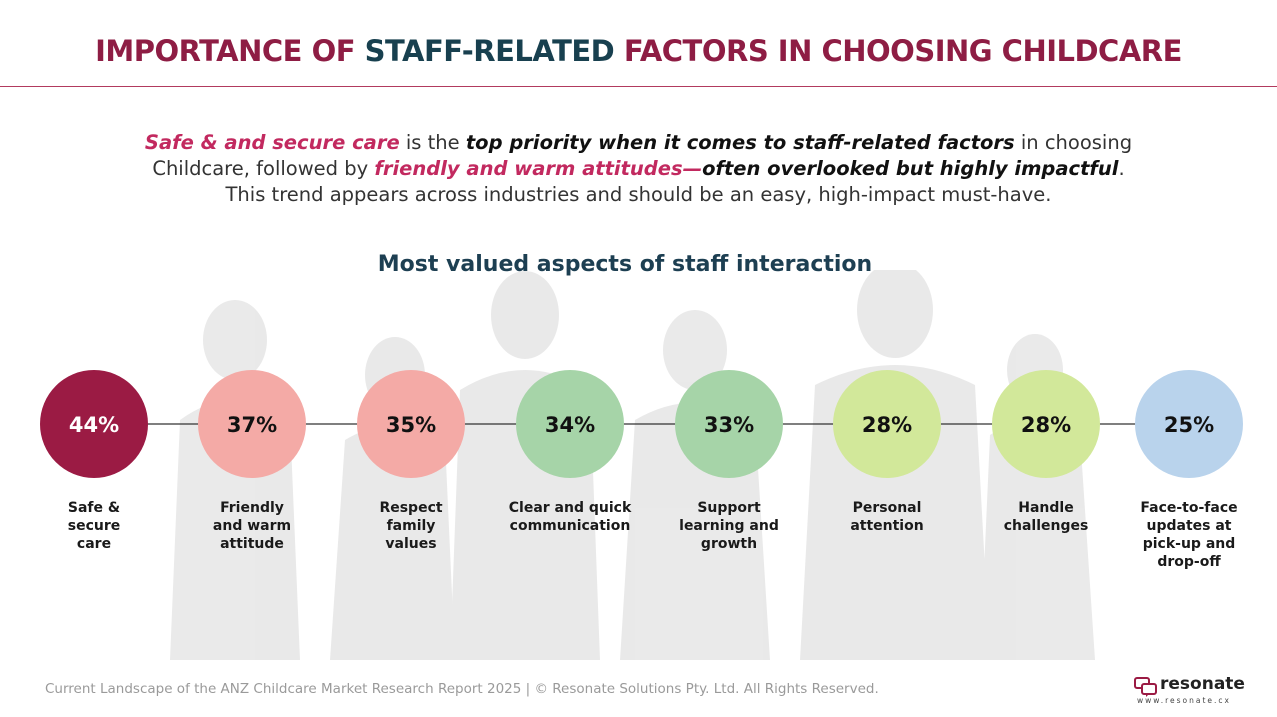 Image resolution: width=1277 pixels, height=717 pixels. I want to click on value-label: 44%, so click(94, 425).